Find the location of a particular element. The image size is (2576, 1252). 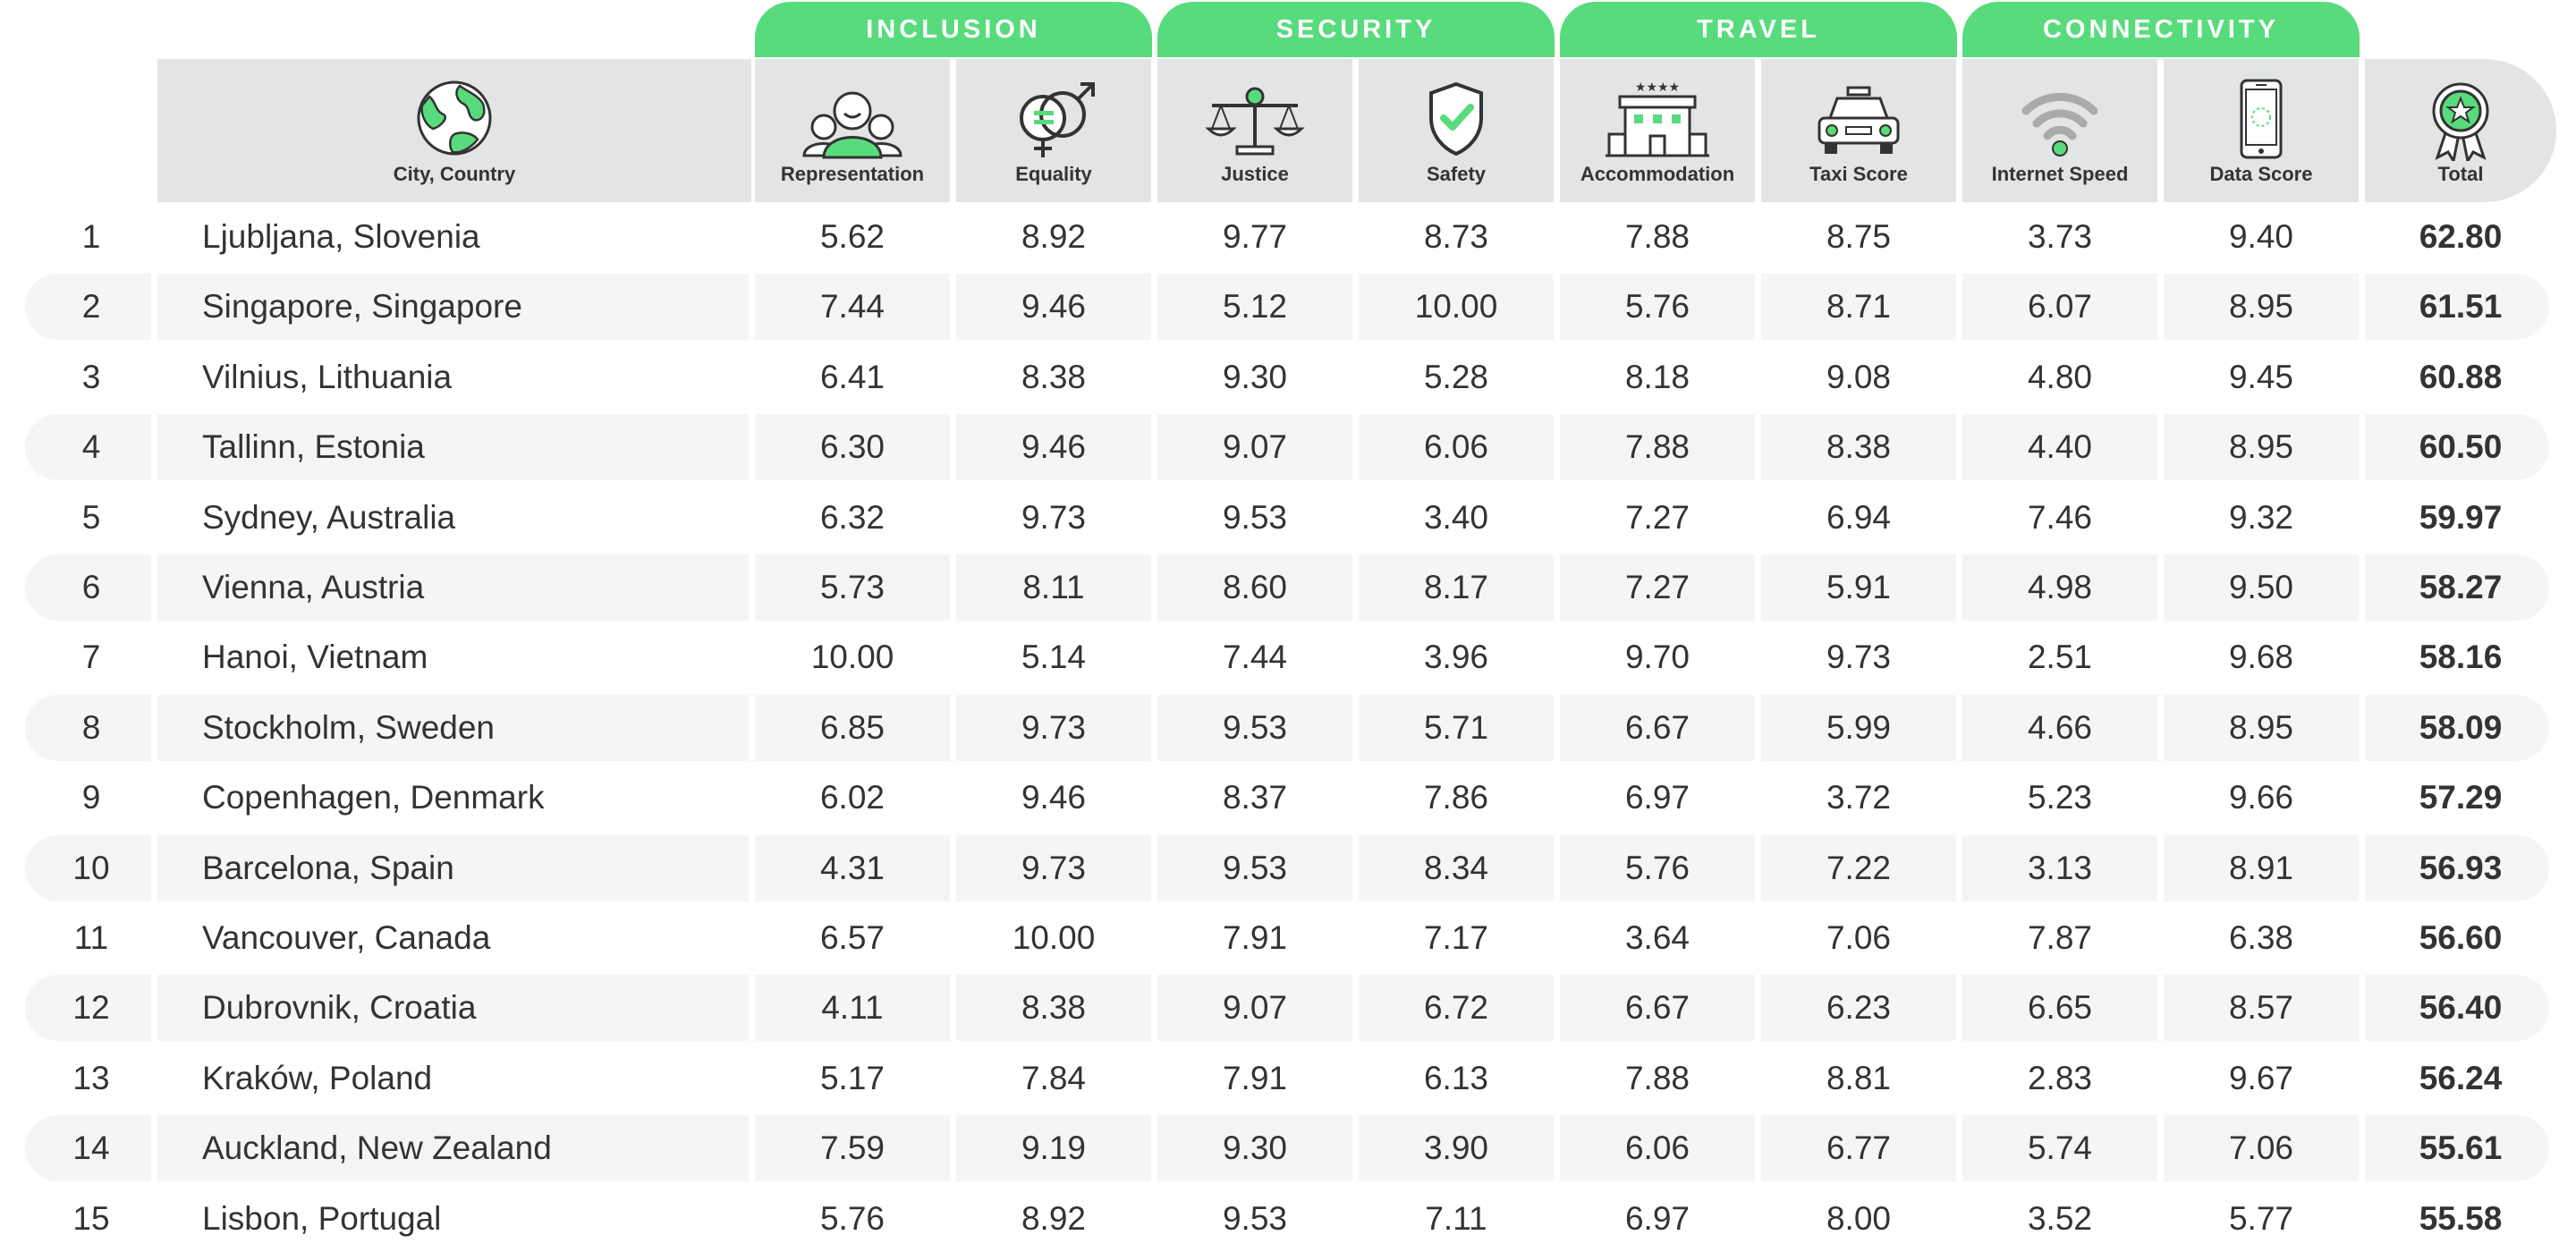

group-label: CONNECTIVITY is located at coordinates (2161, 29).